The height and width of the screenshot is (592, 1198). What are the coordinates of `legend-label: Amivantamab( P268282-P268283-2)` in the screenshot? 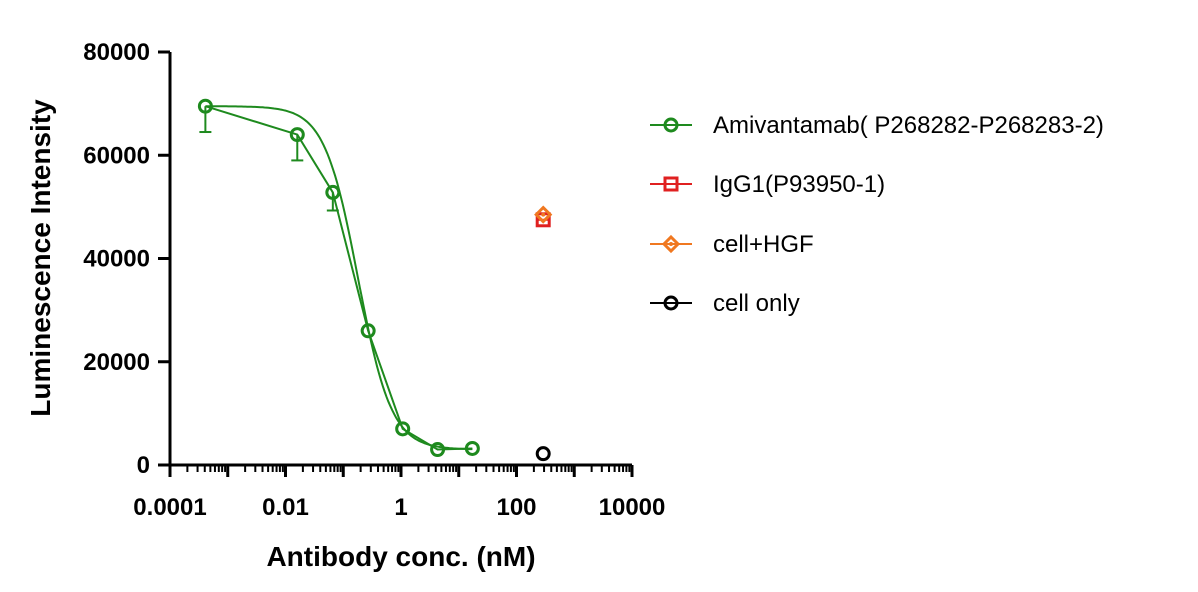 It's located at (908, 125).